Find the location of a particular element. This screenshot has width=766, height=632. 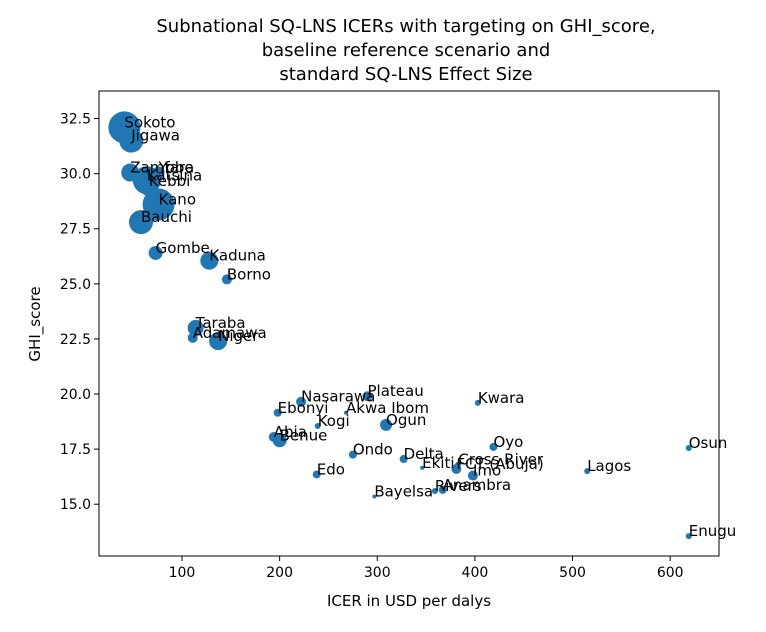

x-tick-label: 200 is located at coordinates (279, 573).